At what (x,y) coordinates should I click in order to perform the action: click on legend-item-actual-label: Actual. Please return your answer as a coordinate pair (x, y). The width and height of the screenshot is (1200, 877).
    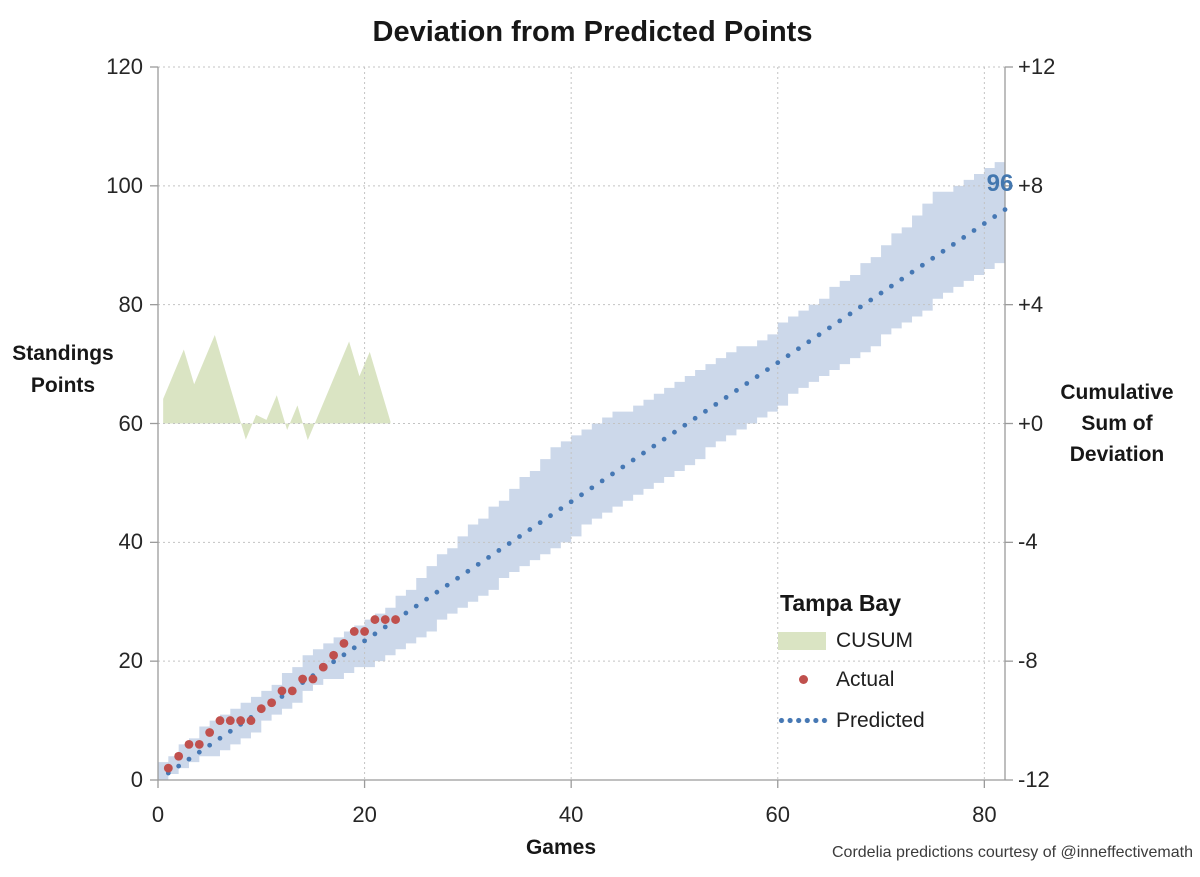
    Looking at the image, I should click on (865, 679).